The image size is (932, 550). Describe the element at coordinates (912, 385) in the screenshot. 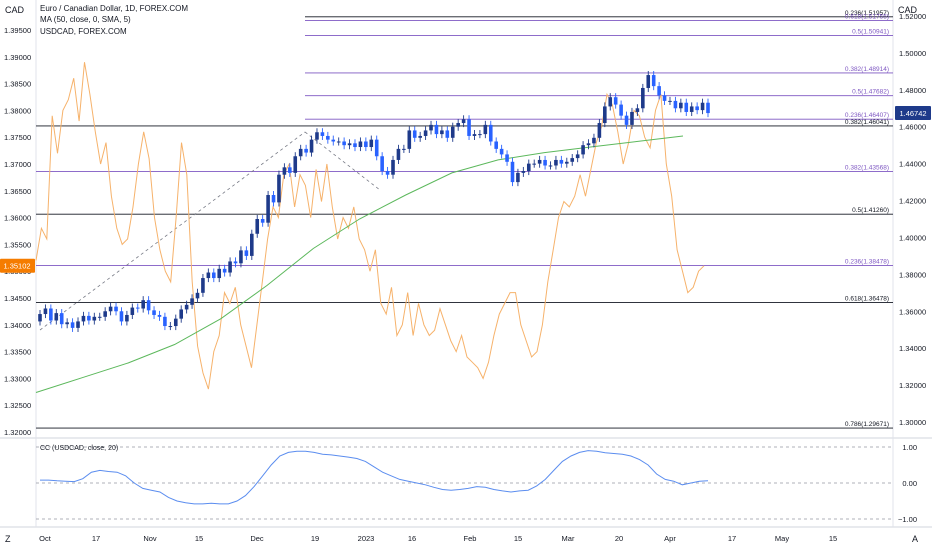

I see `right-axis-tick: 1.32000` at that location.